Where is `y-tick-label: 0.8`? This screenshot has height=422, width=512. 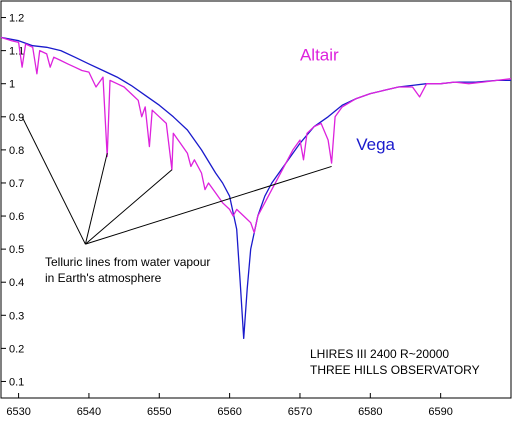 y-tick-label: 0.8 is located at coordinates (16, 151).